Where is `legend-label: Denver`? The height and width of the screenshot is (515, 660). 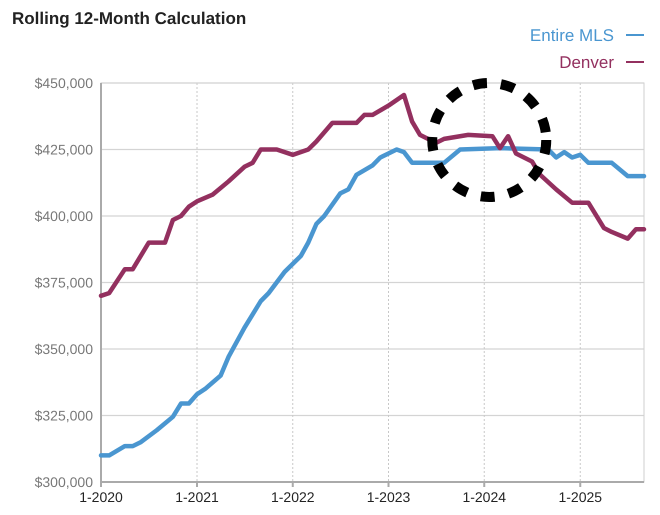 legend-label: Denver is located at coordinates (586, 62).